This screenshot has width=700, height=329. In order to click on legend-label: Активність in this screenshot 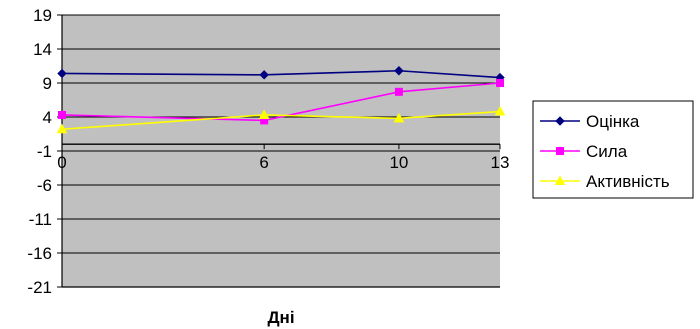, I will do `click(628, 181)`.